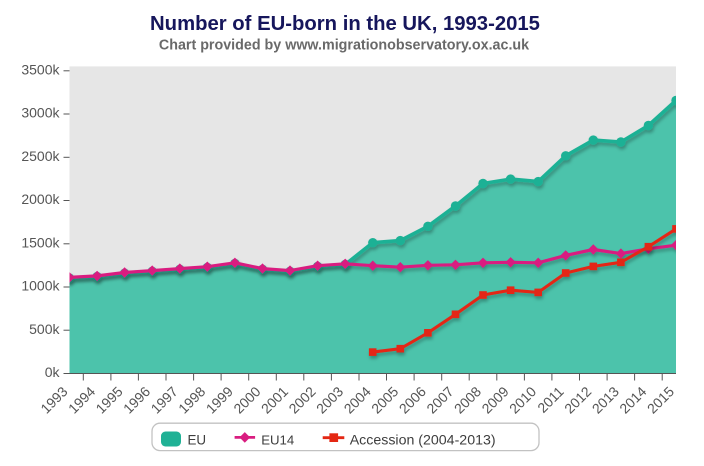 The height and width of the screenshot is (466, 704). I want to click on svg-text: EU14, so click(277, 440).